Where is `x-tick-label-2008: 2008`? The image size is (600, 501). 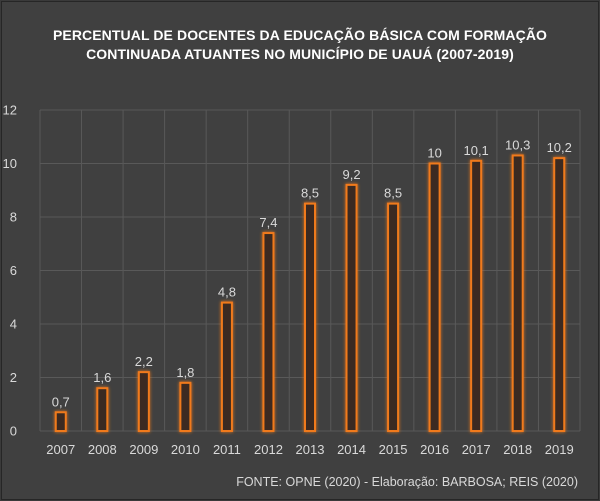 x-tick-label-2008: 2008 is located at coordinates (102, 449).